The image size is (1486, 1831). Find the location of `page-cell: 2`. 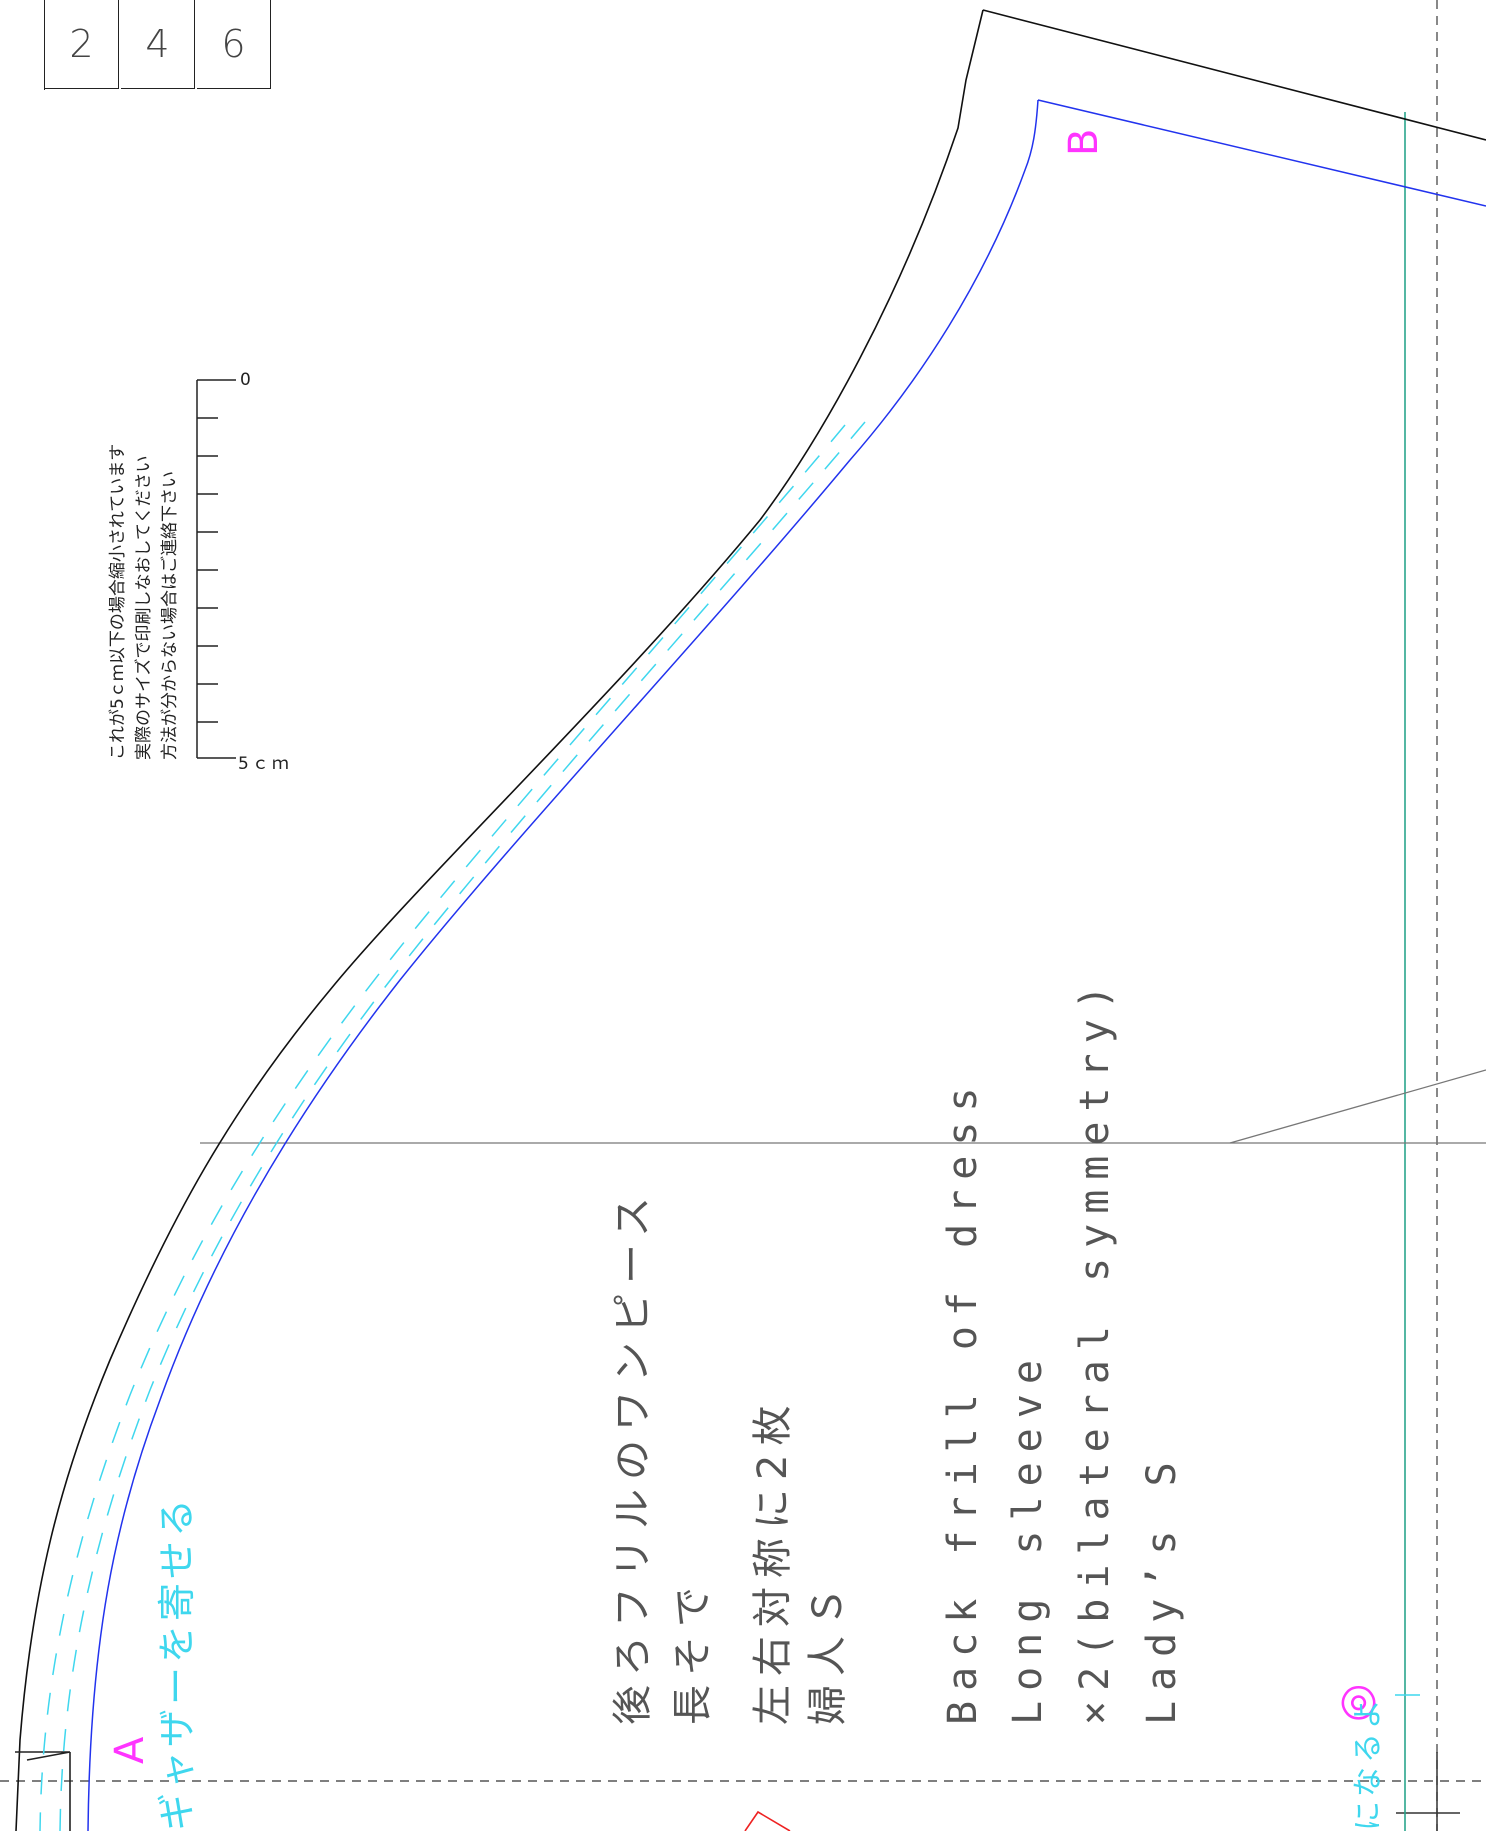

page-cell: 2 is located at coordinates (82, 44).